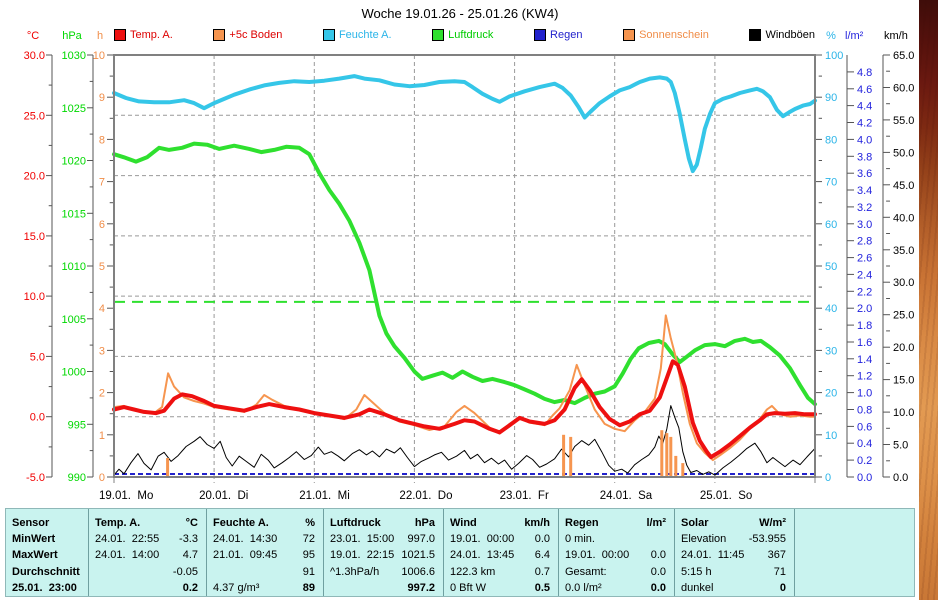 The width and height of the screenshot is (938, 600). I want to click on svg-text: 4.6, so click(864, 90).